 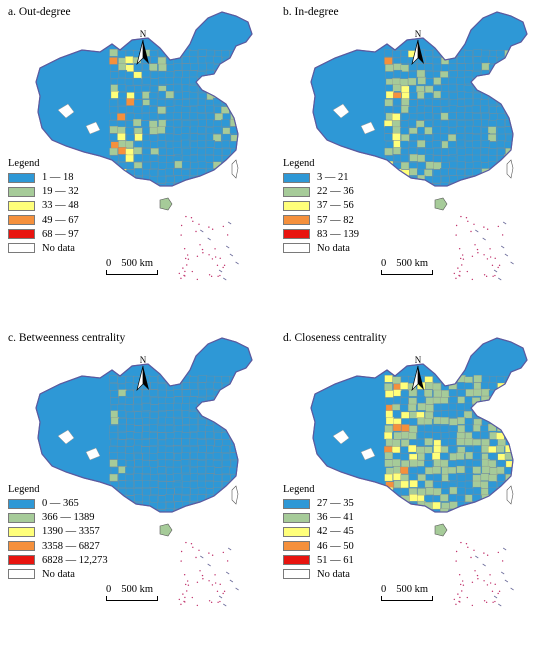 I want to click on legend-item: 366 — 1389, so click(x=58, y=517).